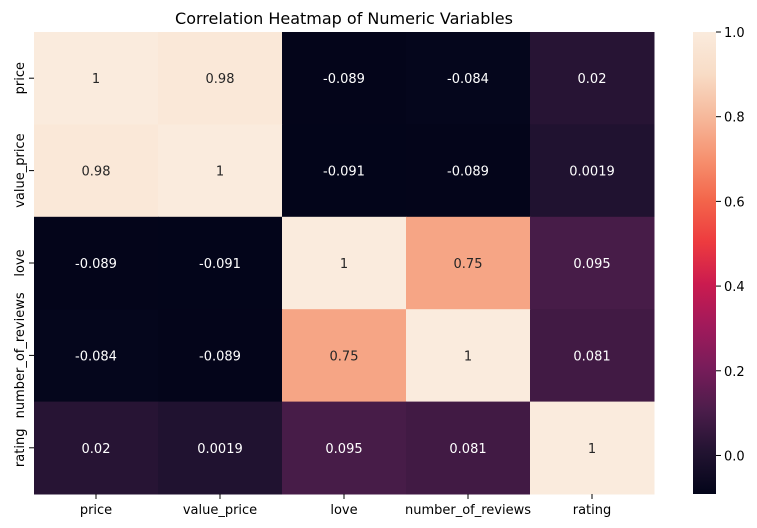  I want to click on y-tick-label: love, so click(20, 262).